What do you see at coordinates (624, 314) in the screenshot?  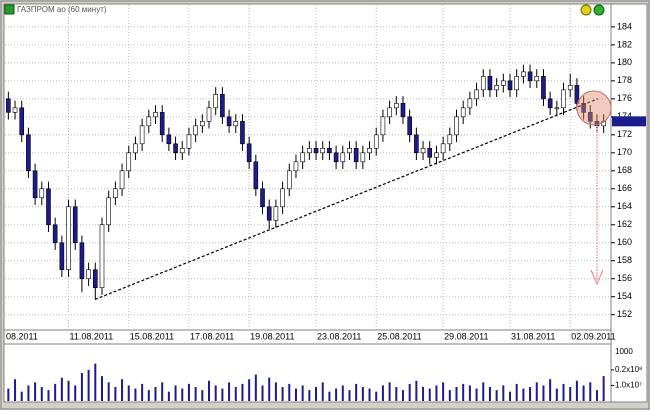 I see `y-tick-label: 152` at bounding box center [624, 314].